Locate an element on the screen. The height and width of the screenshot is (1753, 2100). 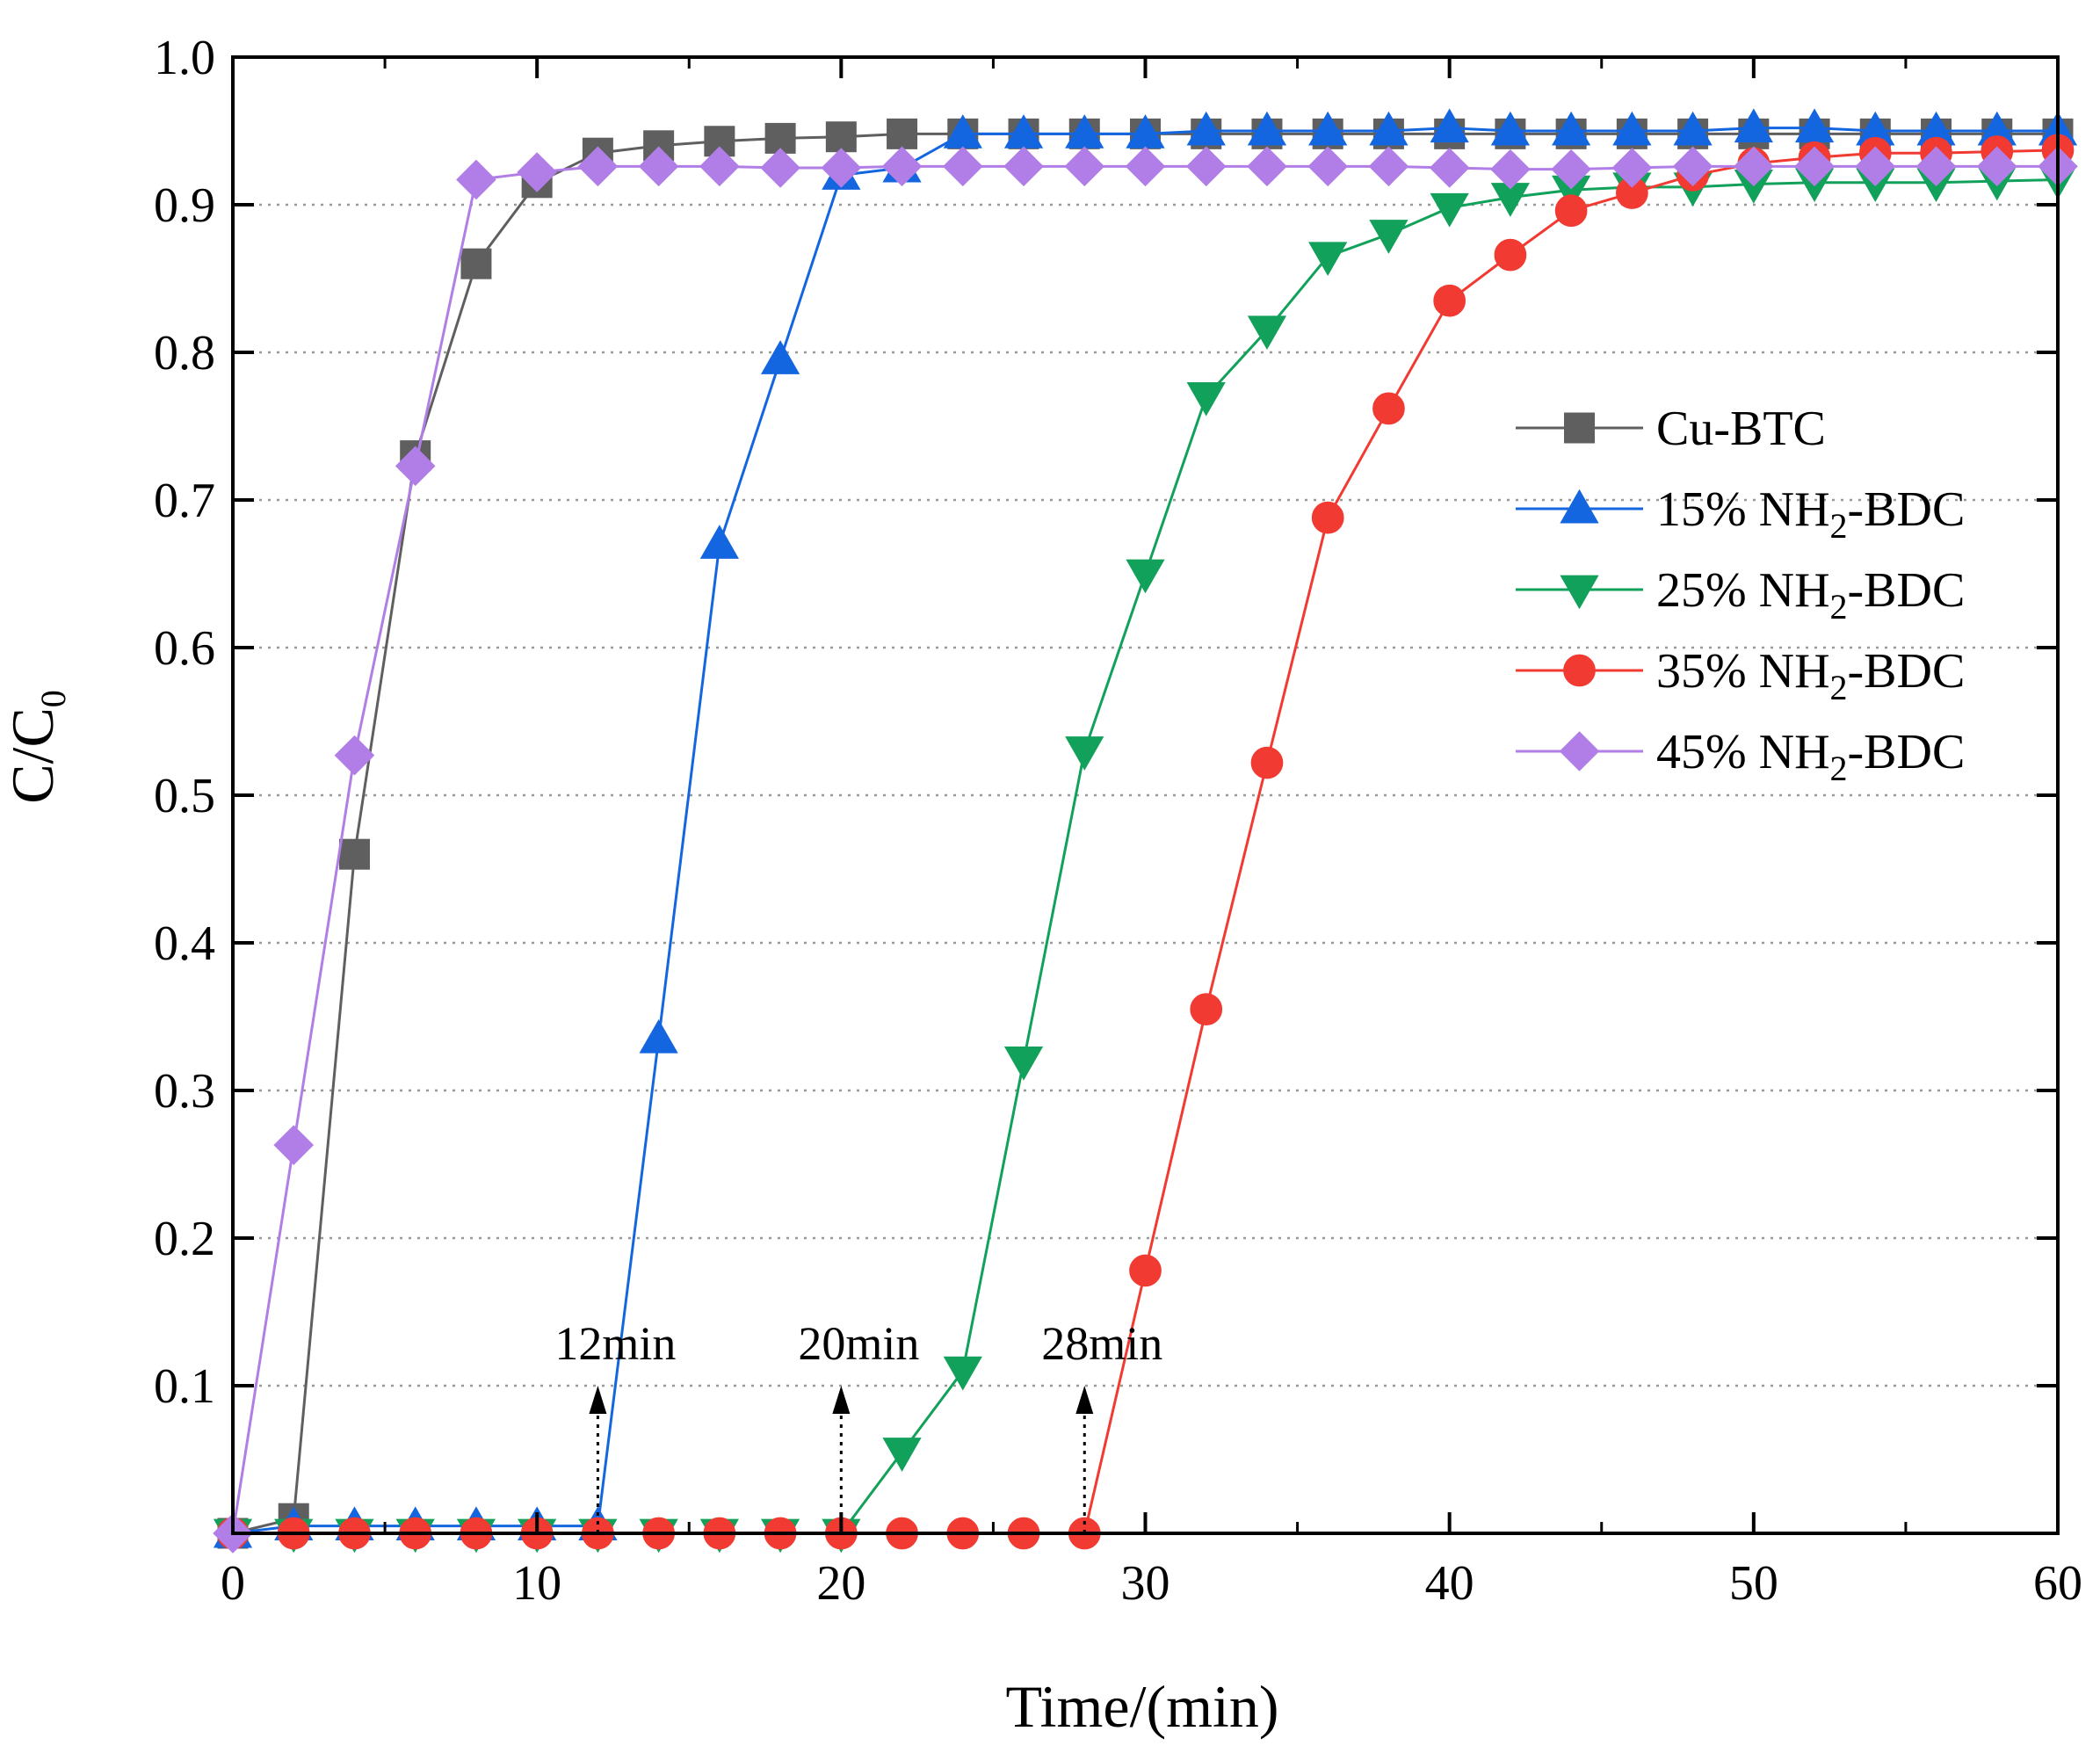
x-tick-label: 40 is located at coordinates (1449, 1584).